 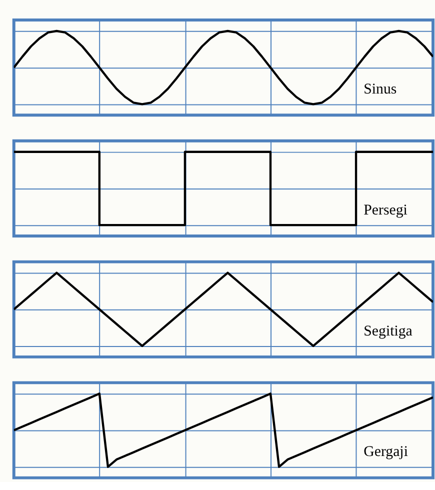 I want to click on annotation: Sinus, so click(x=380, y=89).